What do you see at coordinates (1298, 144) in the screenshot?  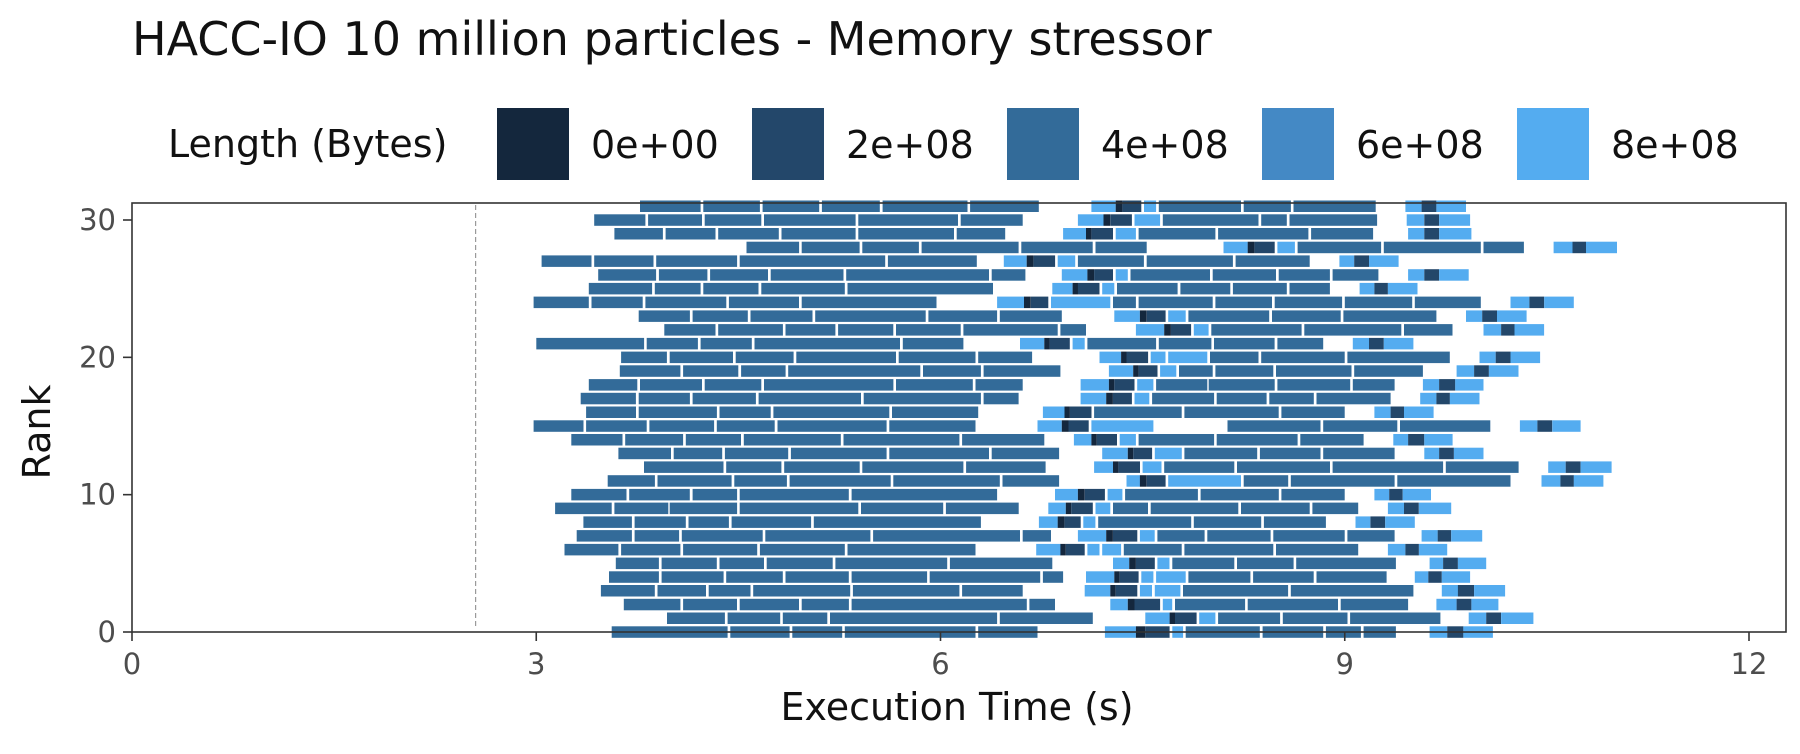 I see `legend-key-6e+08` at bounding box center [1298, 144].